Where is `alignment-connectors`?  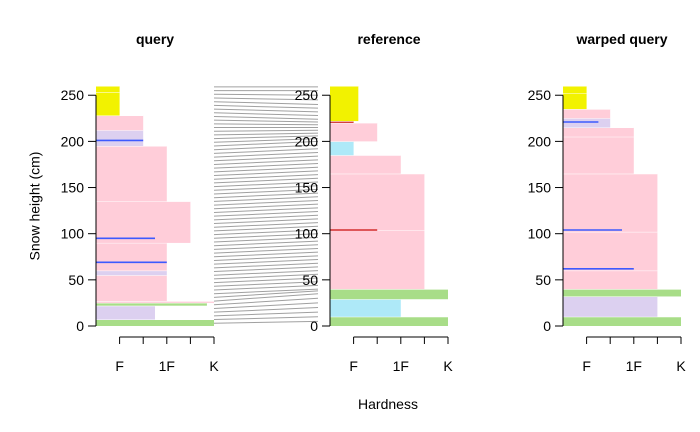
alignment-connectors is located at coordinates (266, 205).